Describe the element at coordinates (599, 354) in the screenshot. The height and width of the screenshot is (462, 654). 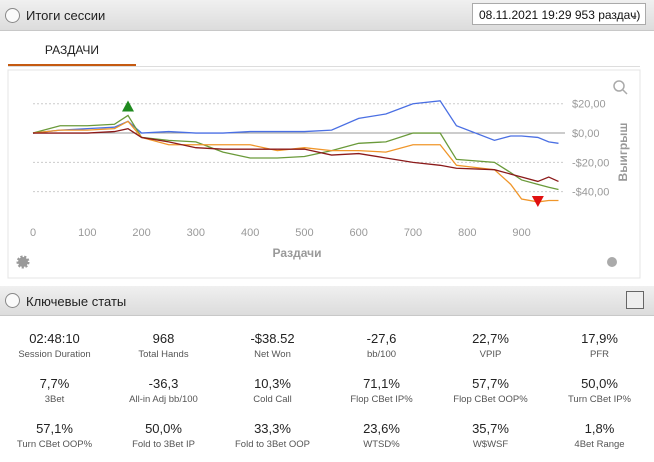
I see `stat-label: PFR` at that location.